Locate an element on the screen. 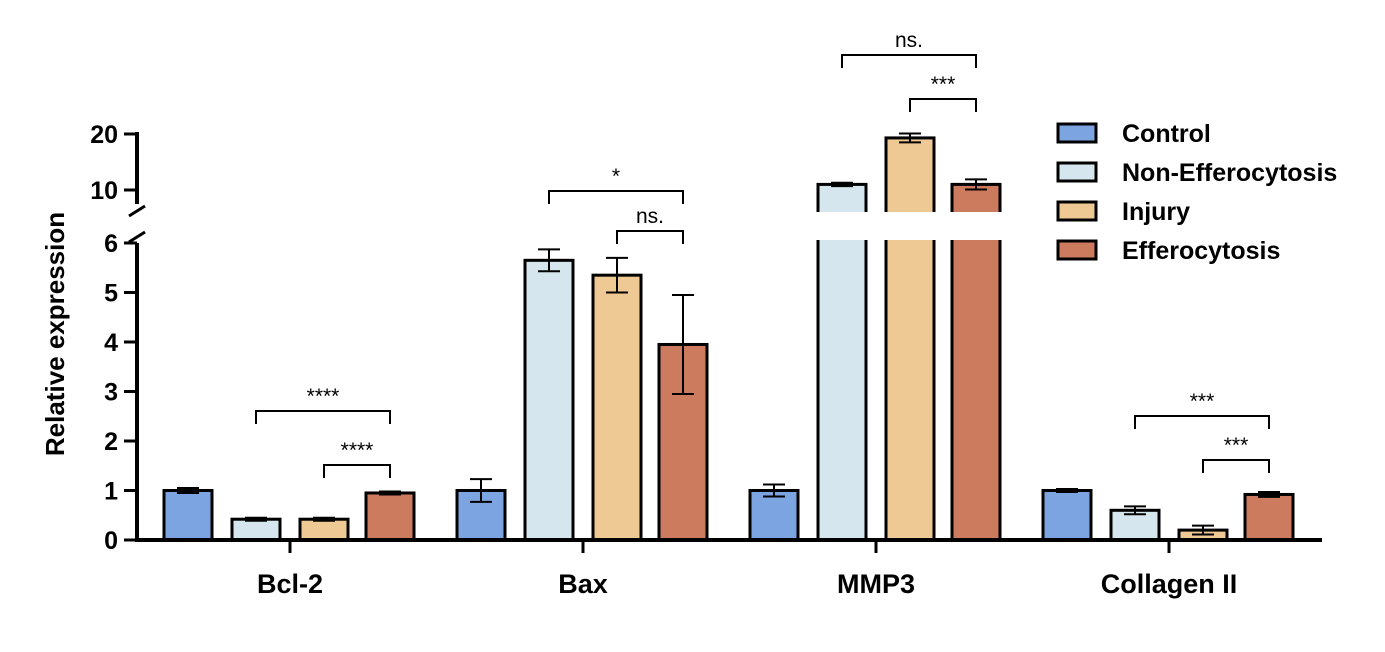  y-tick-label: 5 is located at coordinates (111, 294).